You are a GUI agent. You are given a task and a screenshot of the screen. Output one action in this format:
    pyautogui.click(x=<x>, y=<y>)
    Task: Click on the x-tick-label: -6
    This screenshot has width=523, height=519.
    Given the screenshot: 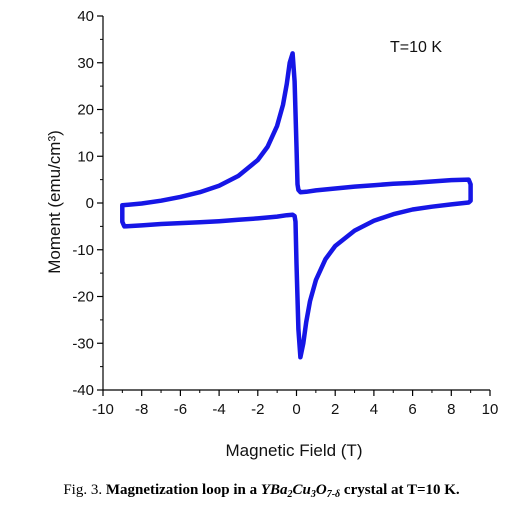 What is the action you would take?
    pyautogui.click(x=180, y=409)
    